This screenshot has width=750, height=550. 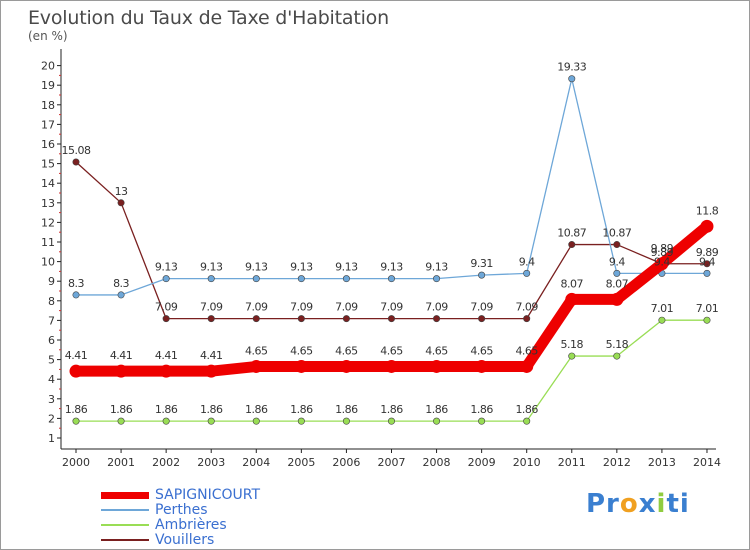 I want to click on y-tick-label: 1, so click(x=51, y=438).